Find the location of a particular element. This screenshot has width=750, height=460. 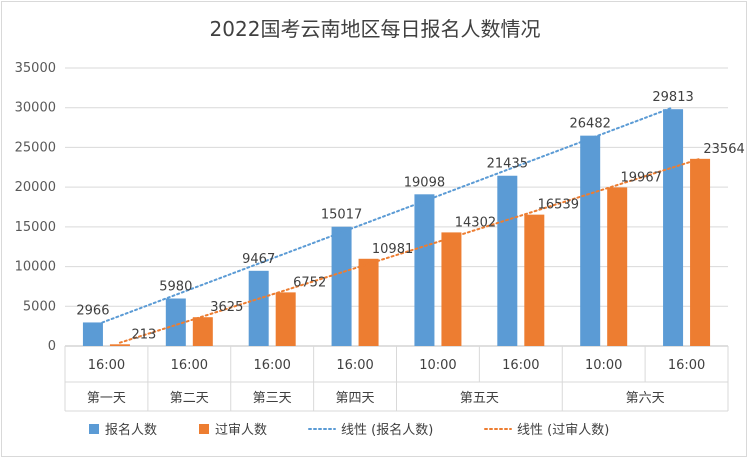

data-label: 5980 is located at coordinates (175, 287).